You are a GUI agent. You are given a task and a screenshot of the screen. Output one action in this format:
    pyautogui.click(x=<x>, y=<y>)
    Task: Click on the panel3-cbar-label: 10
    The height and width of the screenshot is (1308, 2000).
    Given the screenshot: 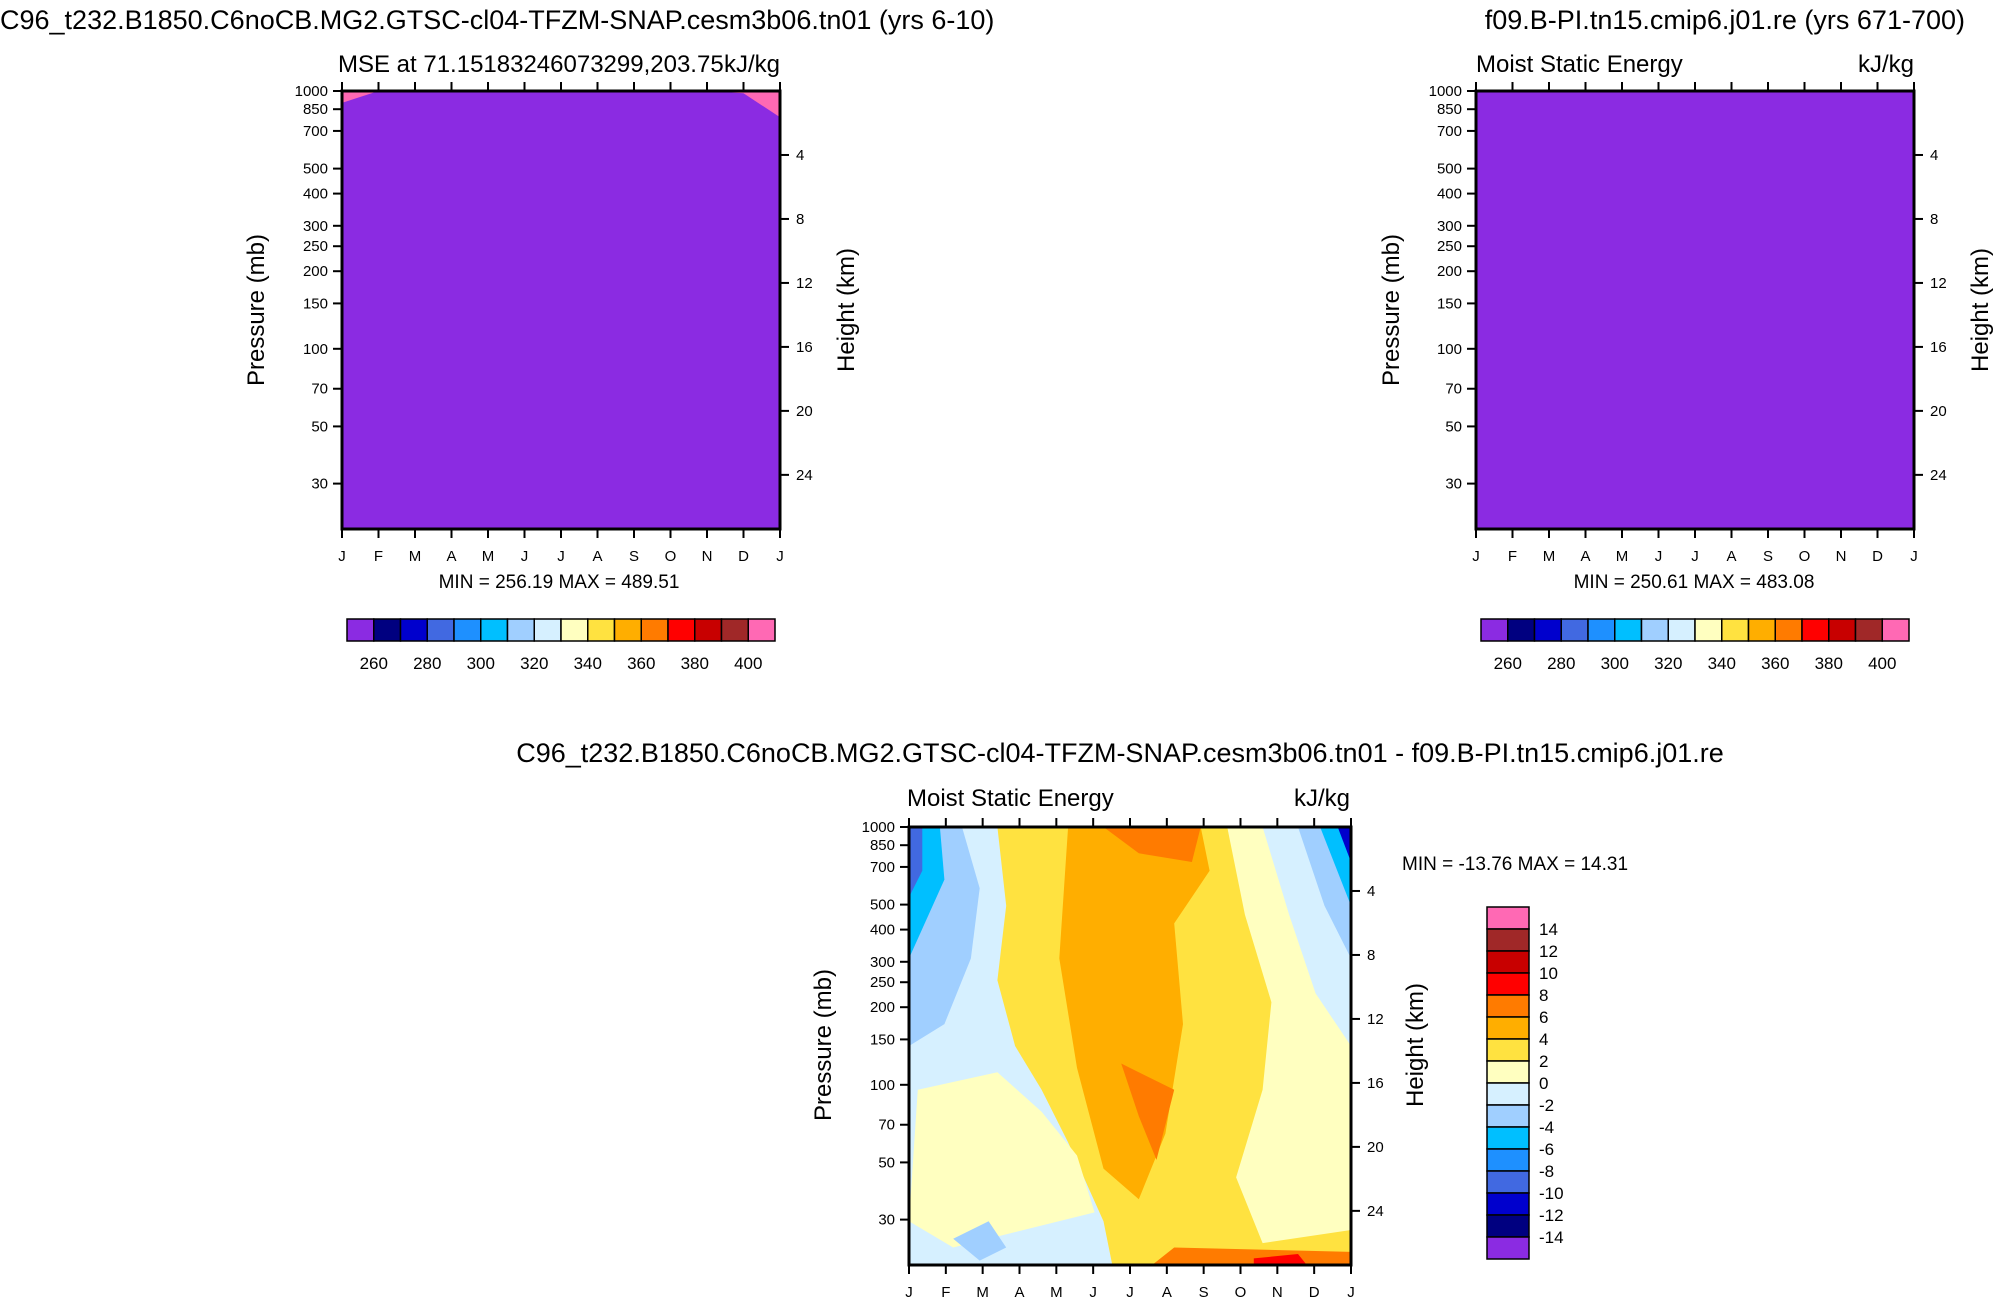 What is the action you would take?
    pyautogui.click(x=1548, y=973)
    